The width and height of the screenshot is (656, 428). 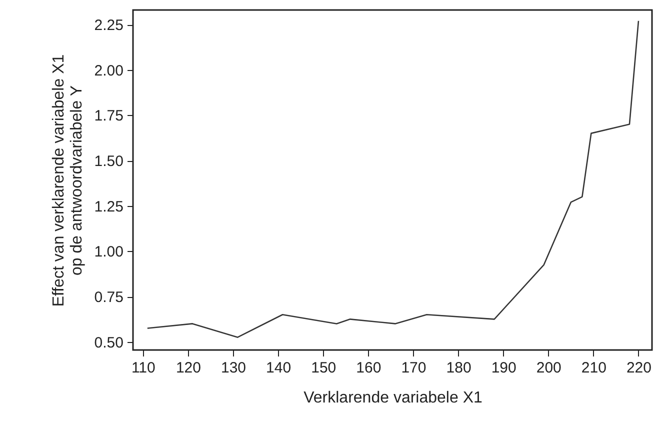 I want to click on y-tick-label: 2.25, so click(x=109, y=25).